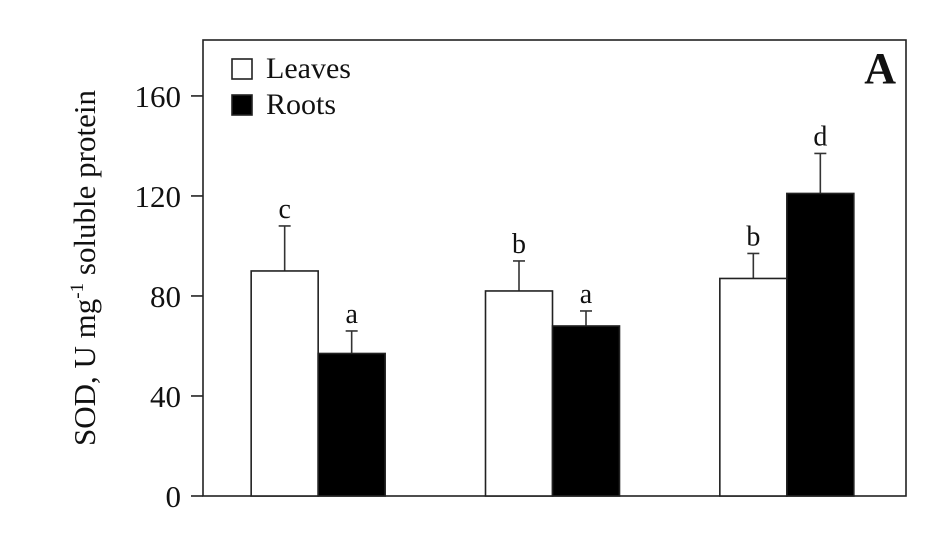 The image size is (944, 534). What do you see at coordinates (301, 104) in the screenshot?
I see `legend-label-roots: Roots` at bounding box center [301, 104].